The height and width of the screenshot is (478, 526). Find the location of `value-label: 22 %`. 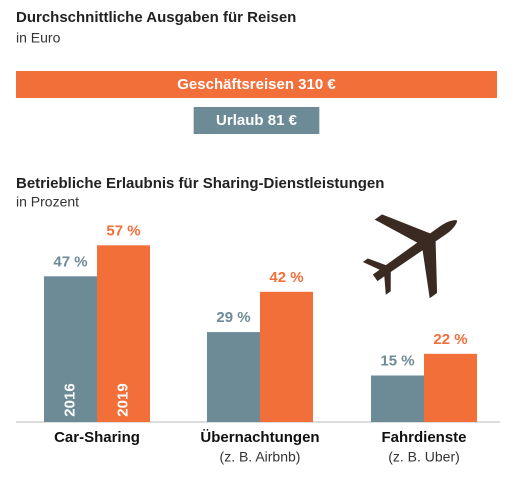

value-label: 22 % is located at coordinates (450, 339).